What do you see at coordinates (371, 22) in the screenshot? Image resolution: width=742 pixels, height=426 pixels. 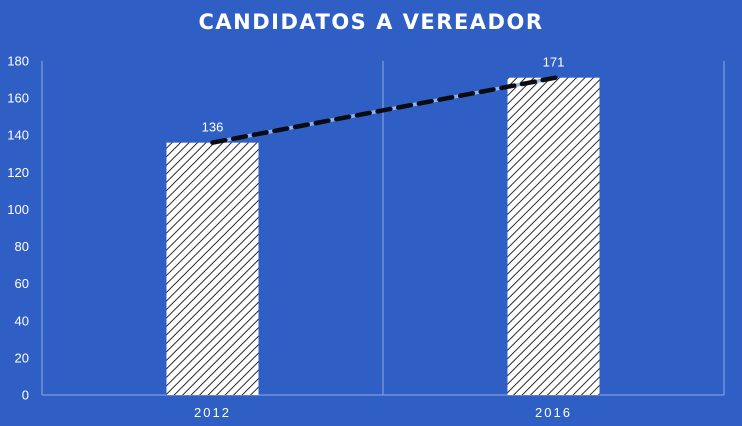 I see `chart-title: CANDIDATOS A VEREADOR` at bounding box center [371, 22].